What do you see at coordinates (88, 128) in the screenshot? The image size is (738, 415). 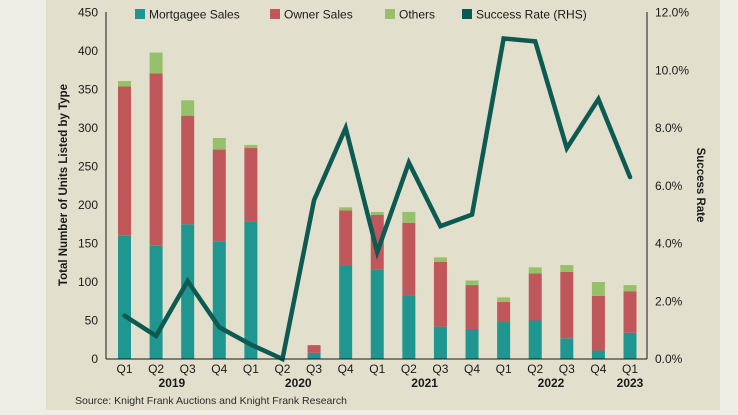 I see `left-tick-300: 300` at bounding box center [88, 128].